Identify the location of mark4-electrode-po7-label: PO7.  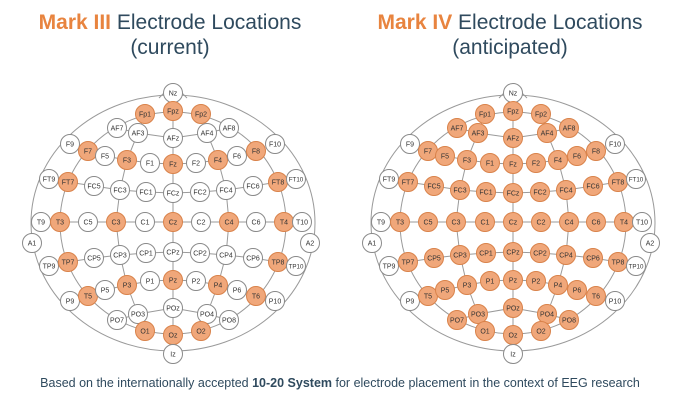
(457, 321).